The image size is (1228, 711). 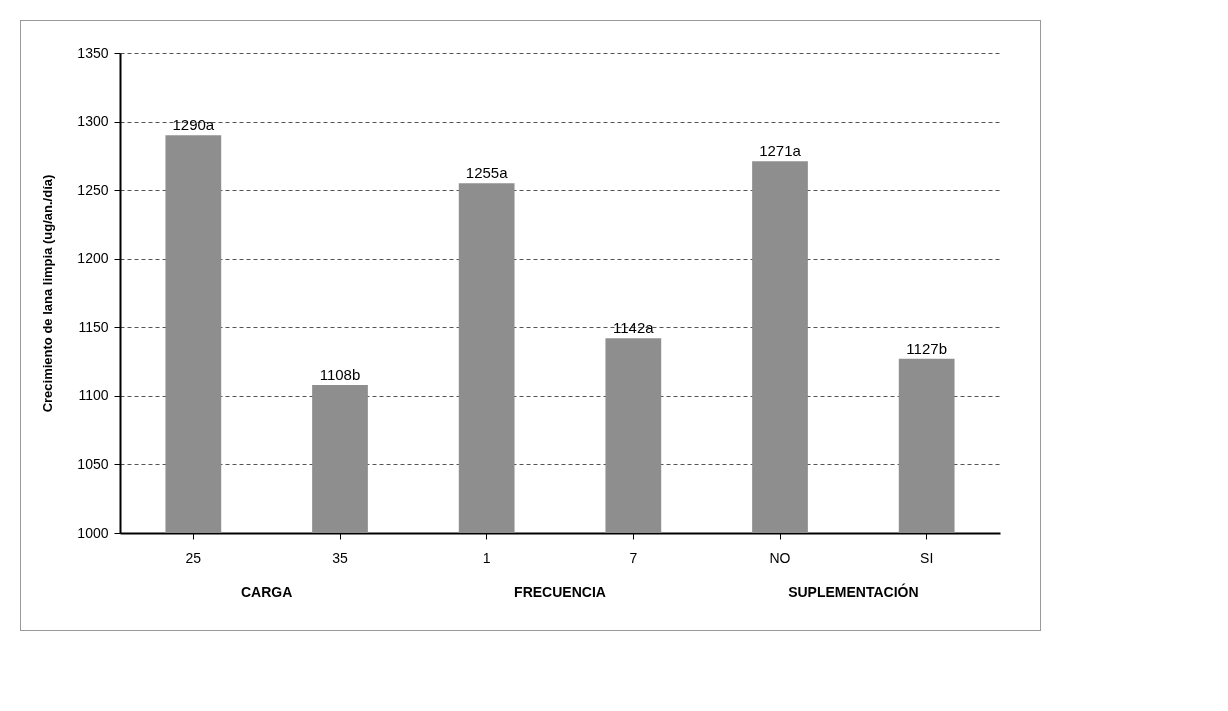 I want to click on x-tick-label: 1, so click(x=486, y=557).